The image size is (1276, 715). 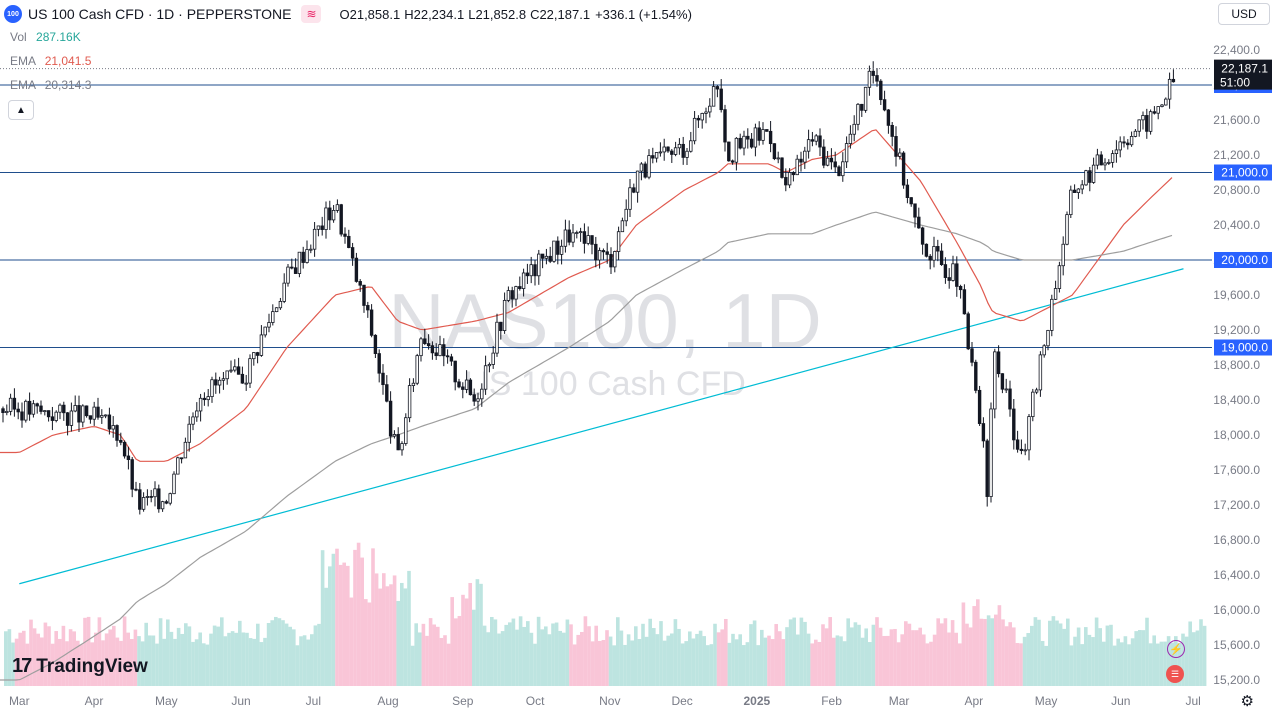 I want to click on volume-indicator: Vol 287.16K, so click(x=45, y=37).